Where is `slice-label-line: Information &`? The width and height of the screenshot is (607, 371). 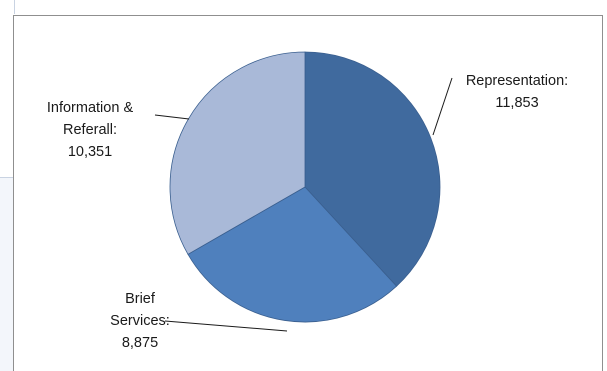
slice-label-line: Information & is located at coordinates (90, 108).